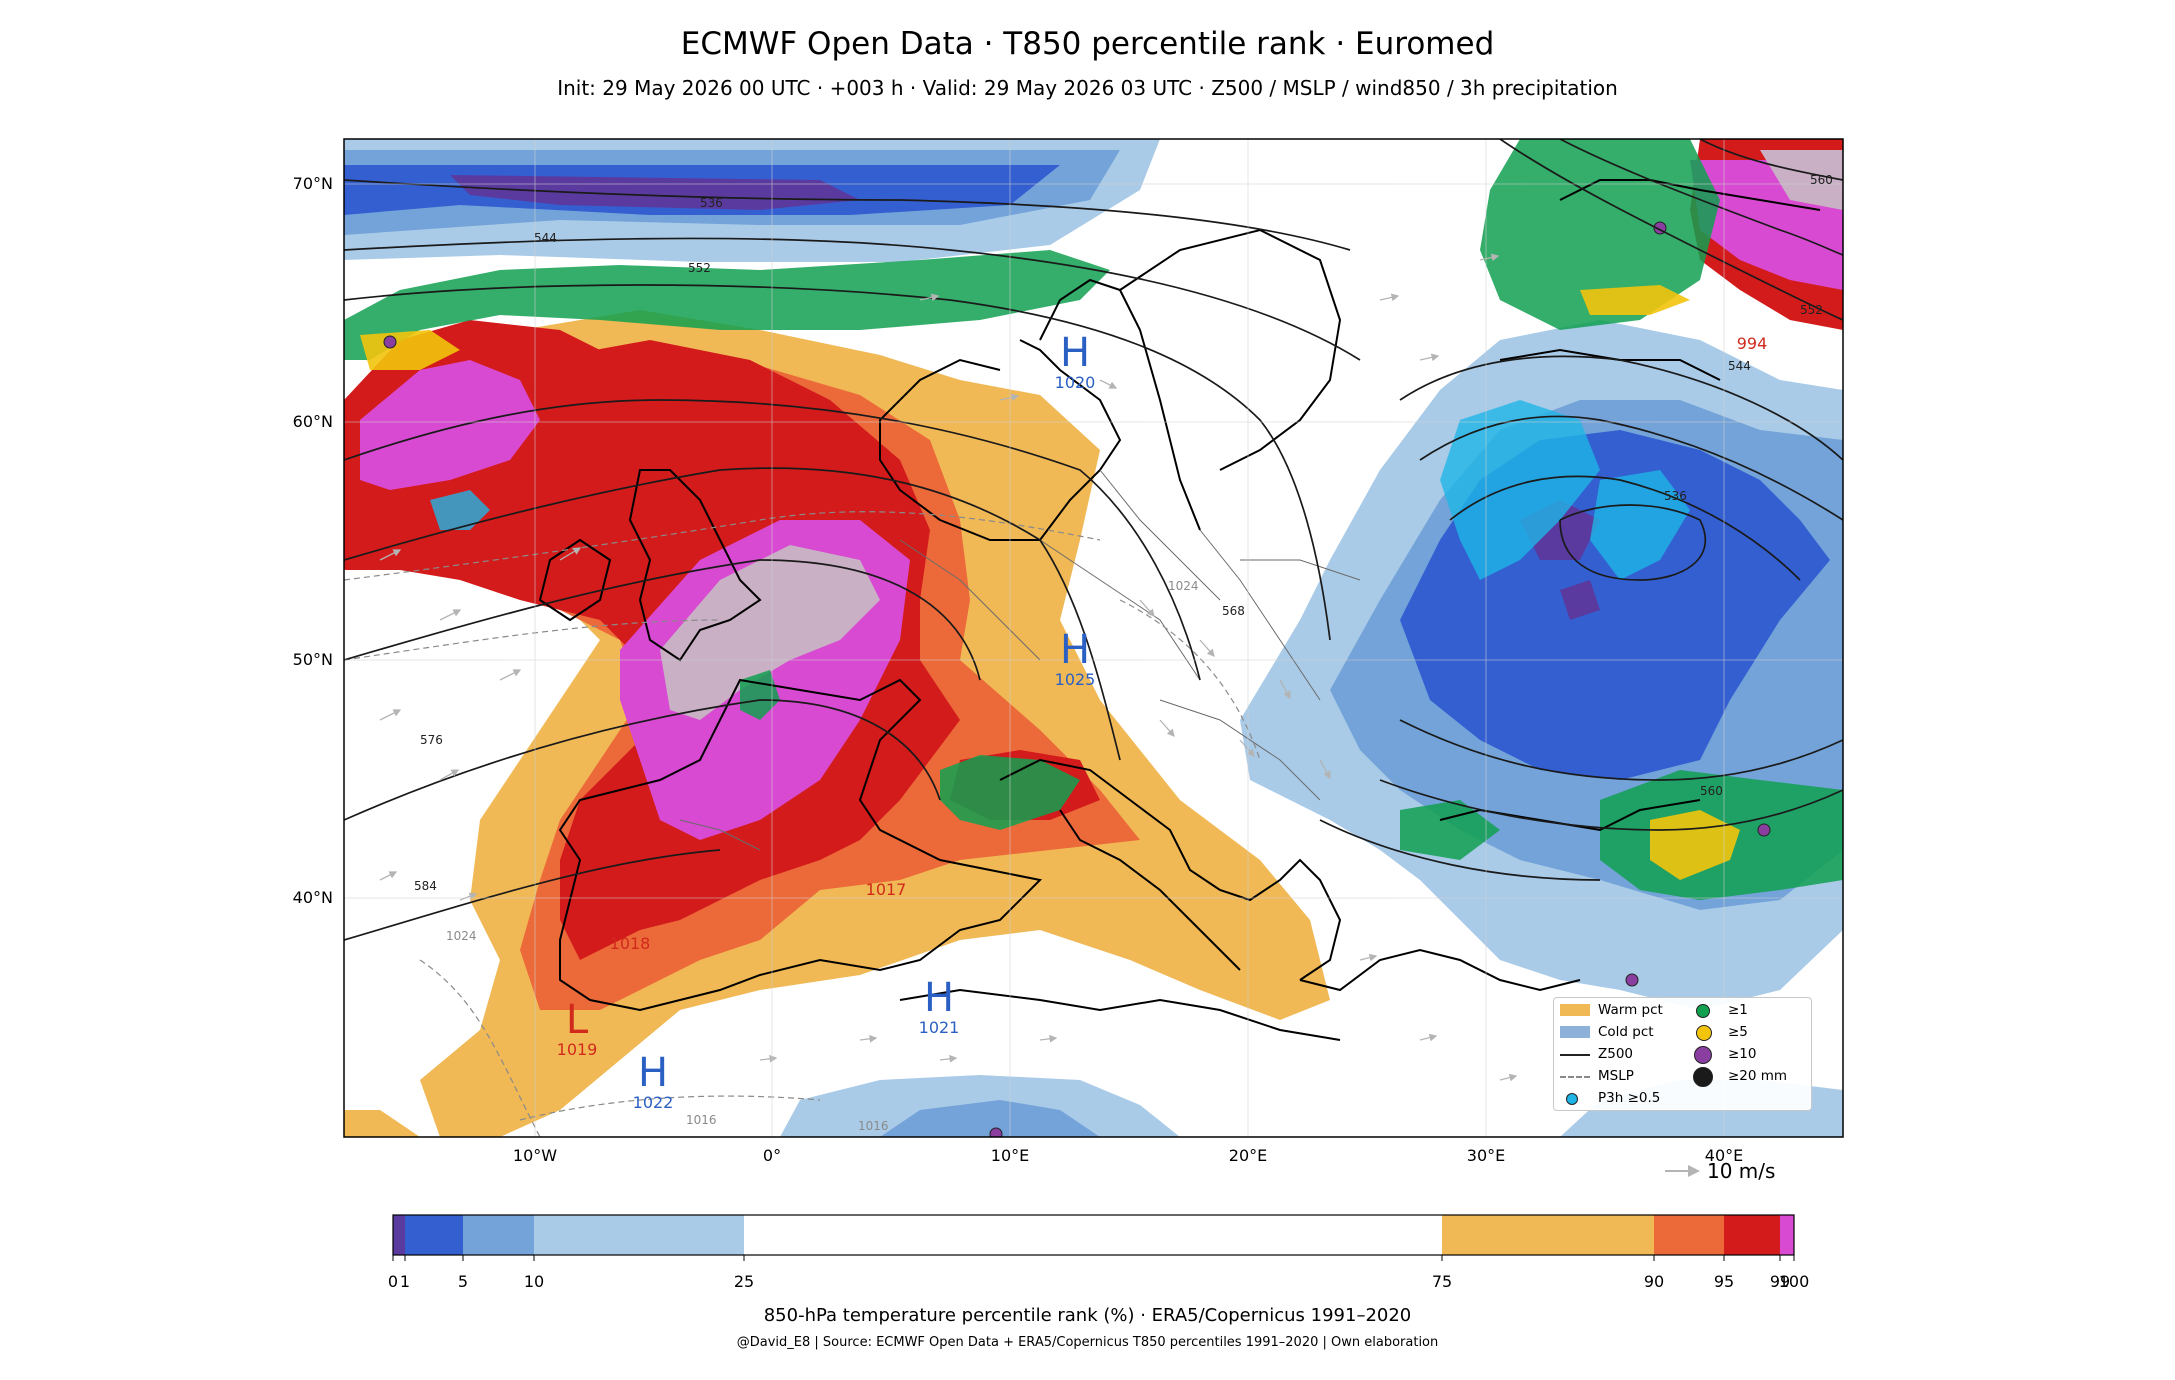  I want to click on colorbar-tick-label: 75, so click(1442, 1281).